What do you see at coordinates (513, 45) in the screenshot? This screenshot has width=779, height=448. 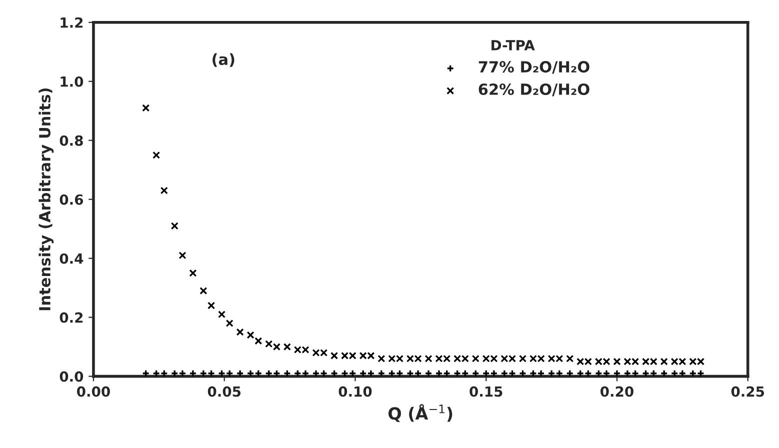 I see `legend-title: D-TPA` at bounding box center [513, 45].